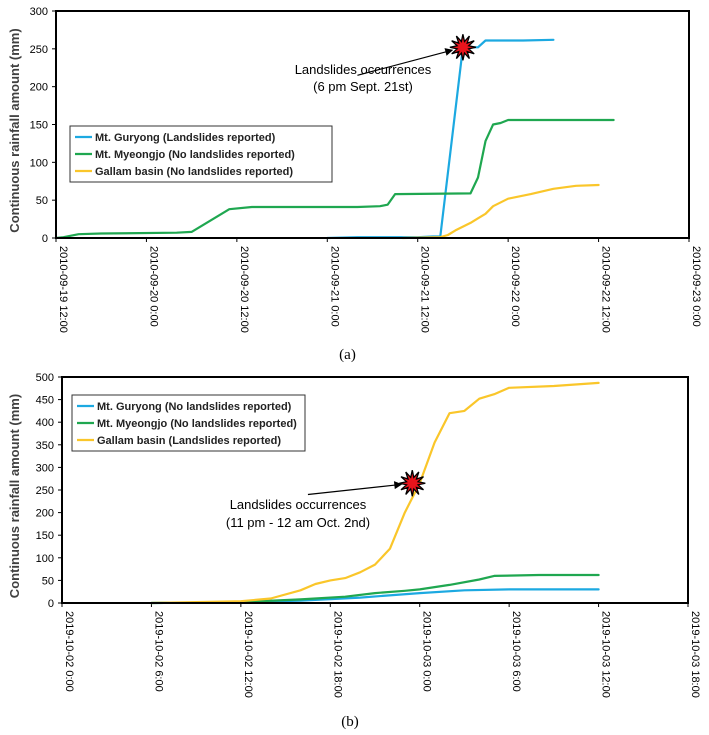  What do you see at coordinates (298, 522) in the screenshot?
I see `annotation-text: (11 pm - 12 am Oct. 2nd)` at bounding box center [298, 522].